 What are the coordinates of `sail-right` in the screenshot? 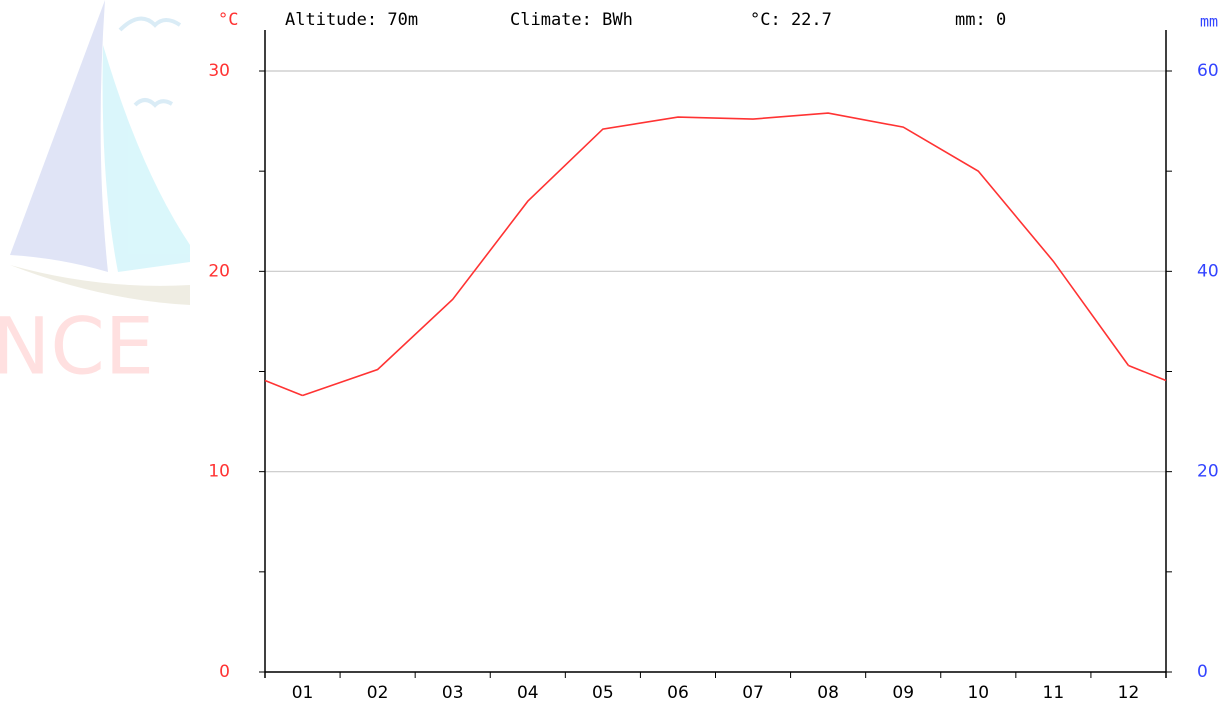 It's located at (146, 158).